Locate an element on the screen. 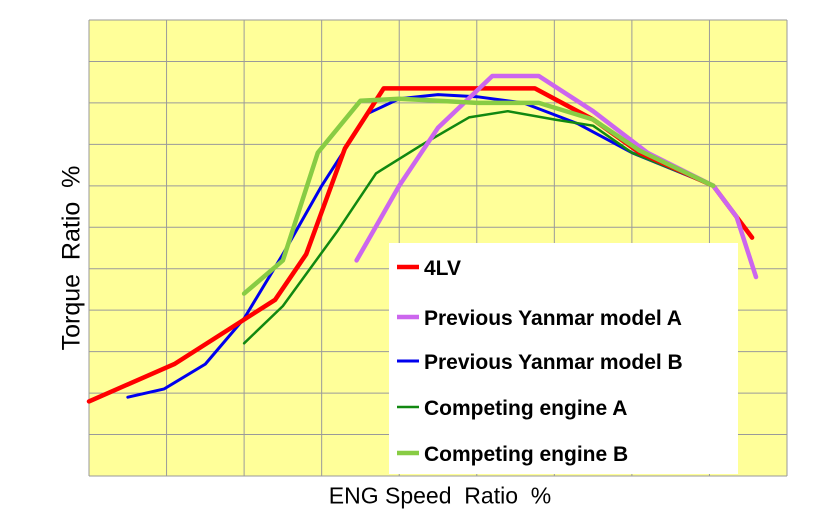 Image resolution: width=838 pixels, height=530 pixels. legend-label: Previous Yanmar model A is located at coordinates (553, 318).